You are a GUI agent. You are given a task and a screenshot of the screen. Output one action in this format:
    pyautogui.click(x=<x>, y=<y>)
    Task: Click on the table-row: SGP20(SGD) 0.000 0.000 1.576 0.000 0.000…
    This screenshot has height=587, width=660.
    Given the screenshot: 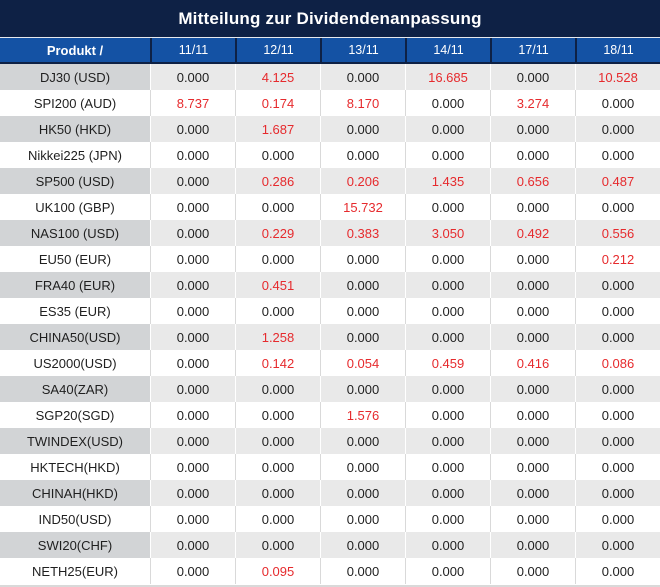 What is the action you would take?
    pyautogui.click(x=330, y=415)
    